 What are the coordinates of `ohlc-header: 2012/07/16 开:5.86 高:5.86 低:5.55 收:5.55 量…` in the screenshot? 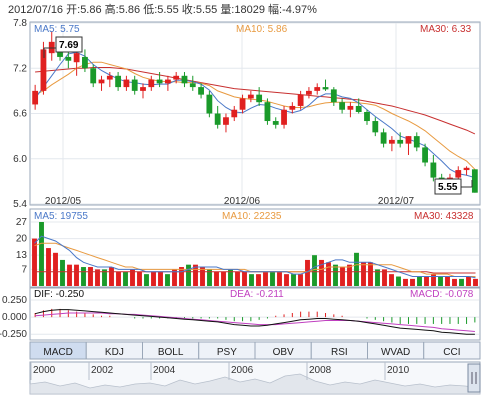 It's located at (162, 9).